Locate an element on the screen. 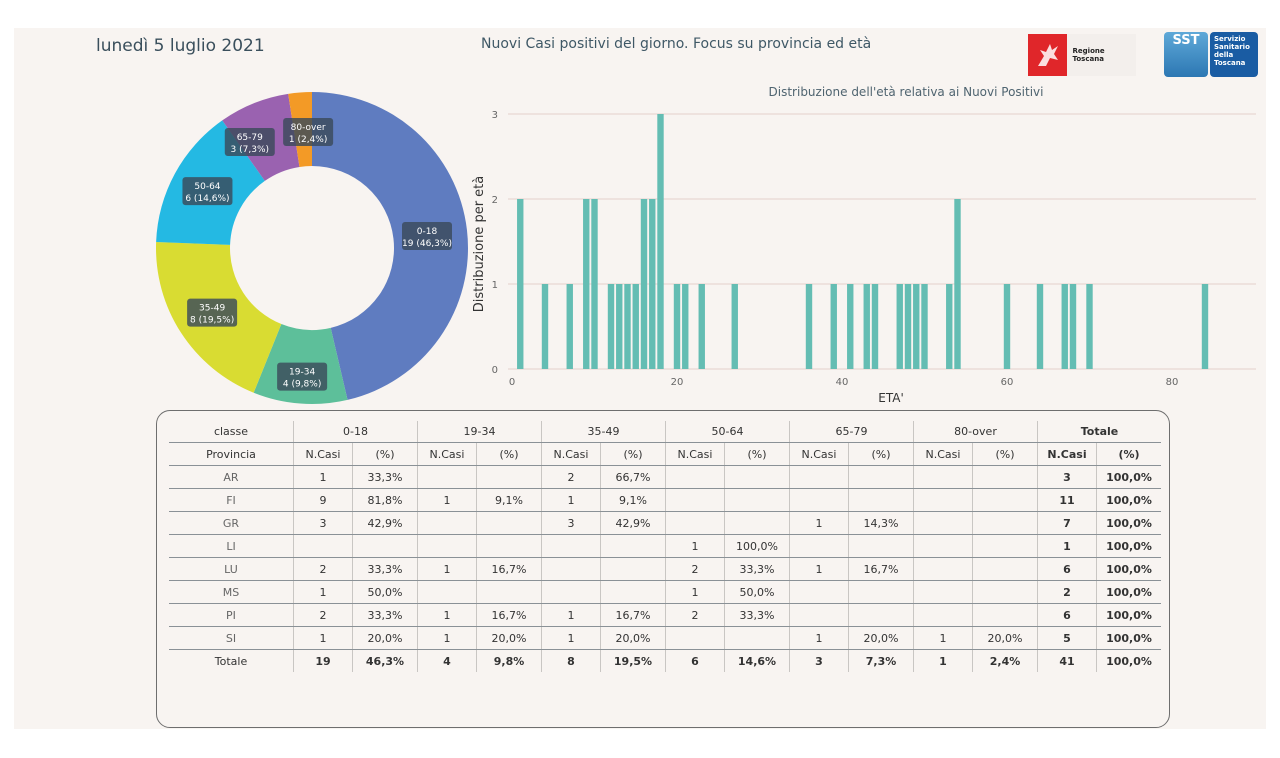 This screenshot has width=1280, height=758. donut-label-class: 80-over is located at coordinates (308, 128).